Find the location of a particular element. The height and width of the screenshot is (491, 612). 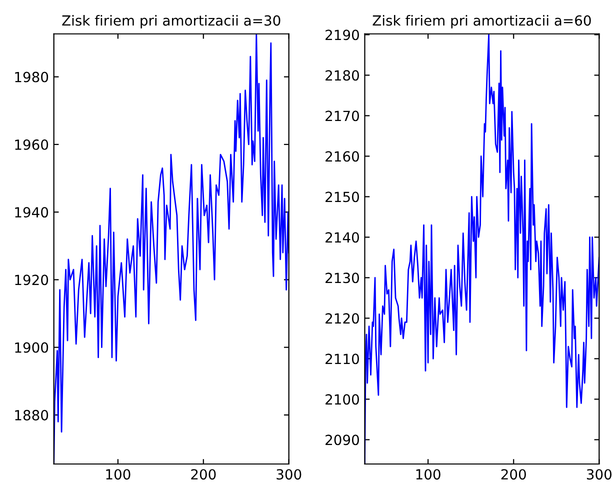

y-tick-label: 1940 is located at coordinates (31, 212).